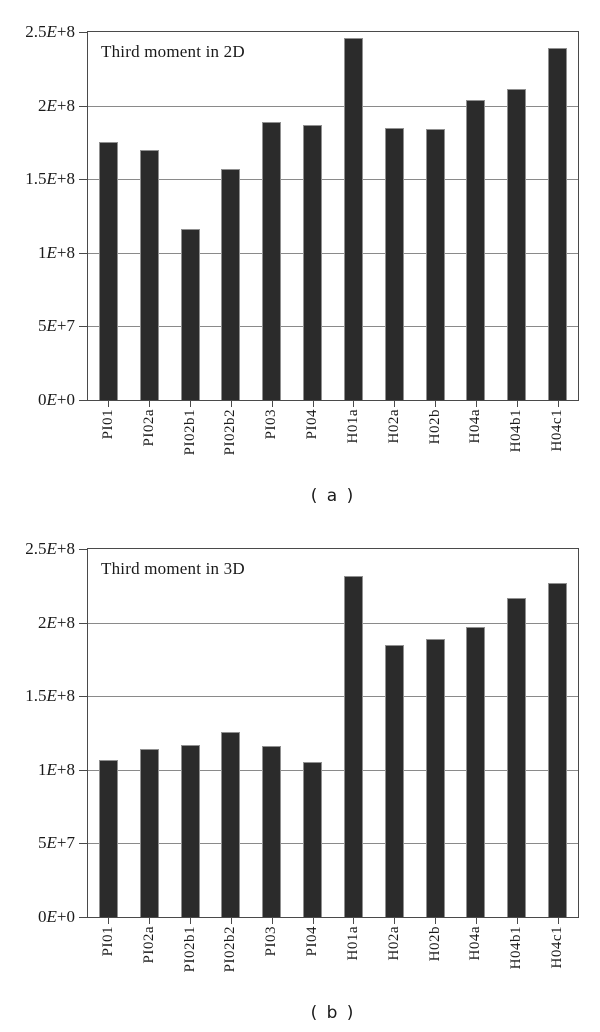  Describe the element at coordinates (558, 749) in the screenshot. I see `bar-H04c1` at that location.